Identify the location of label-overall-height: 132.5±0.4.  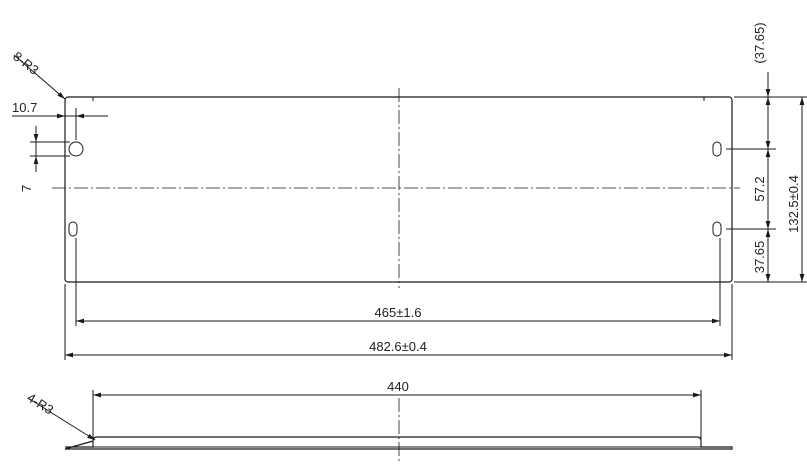
(793, 204).